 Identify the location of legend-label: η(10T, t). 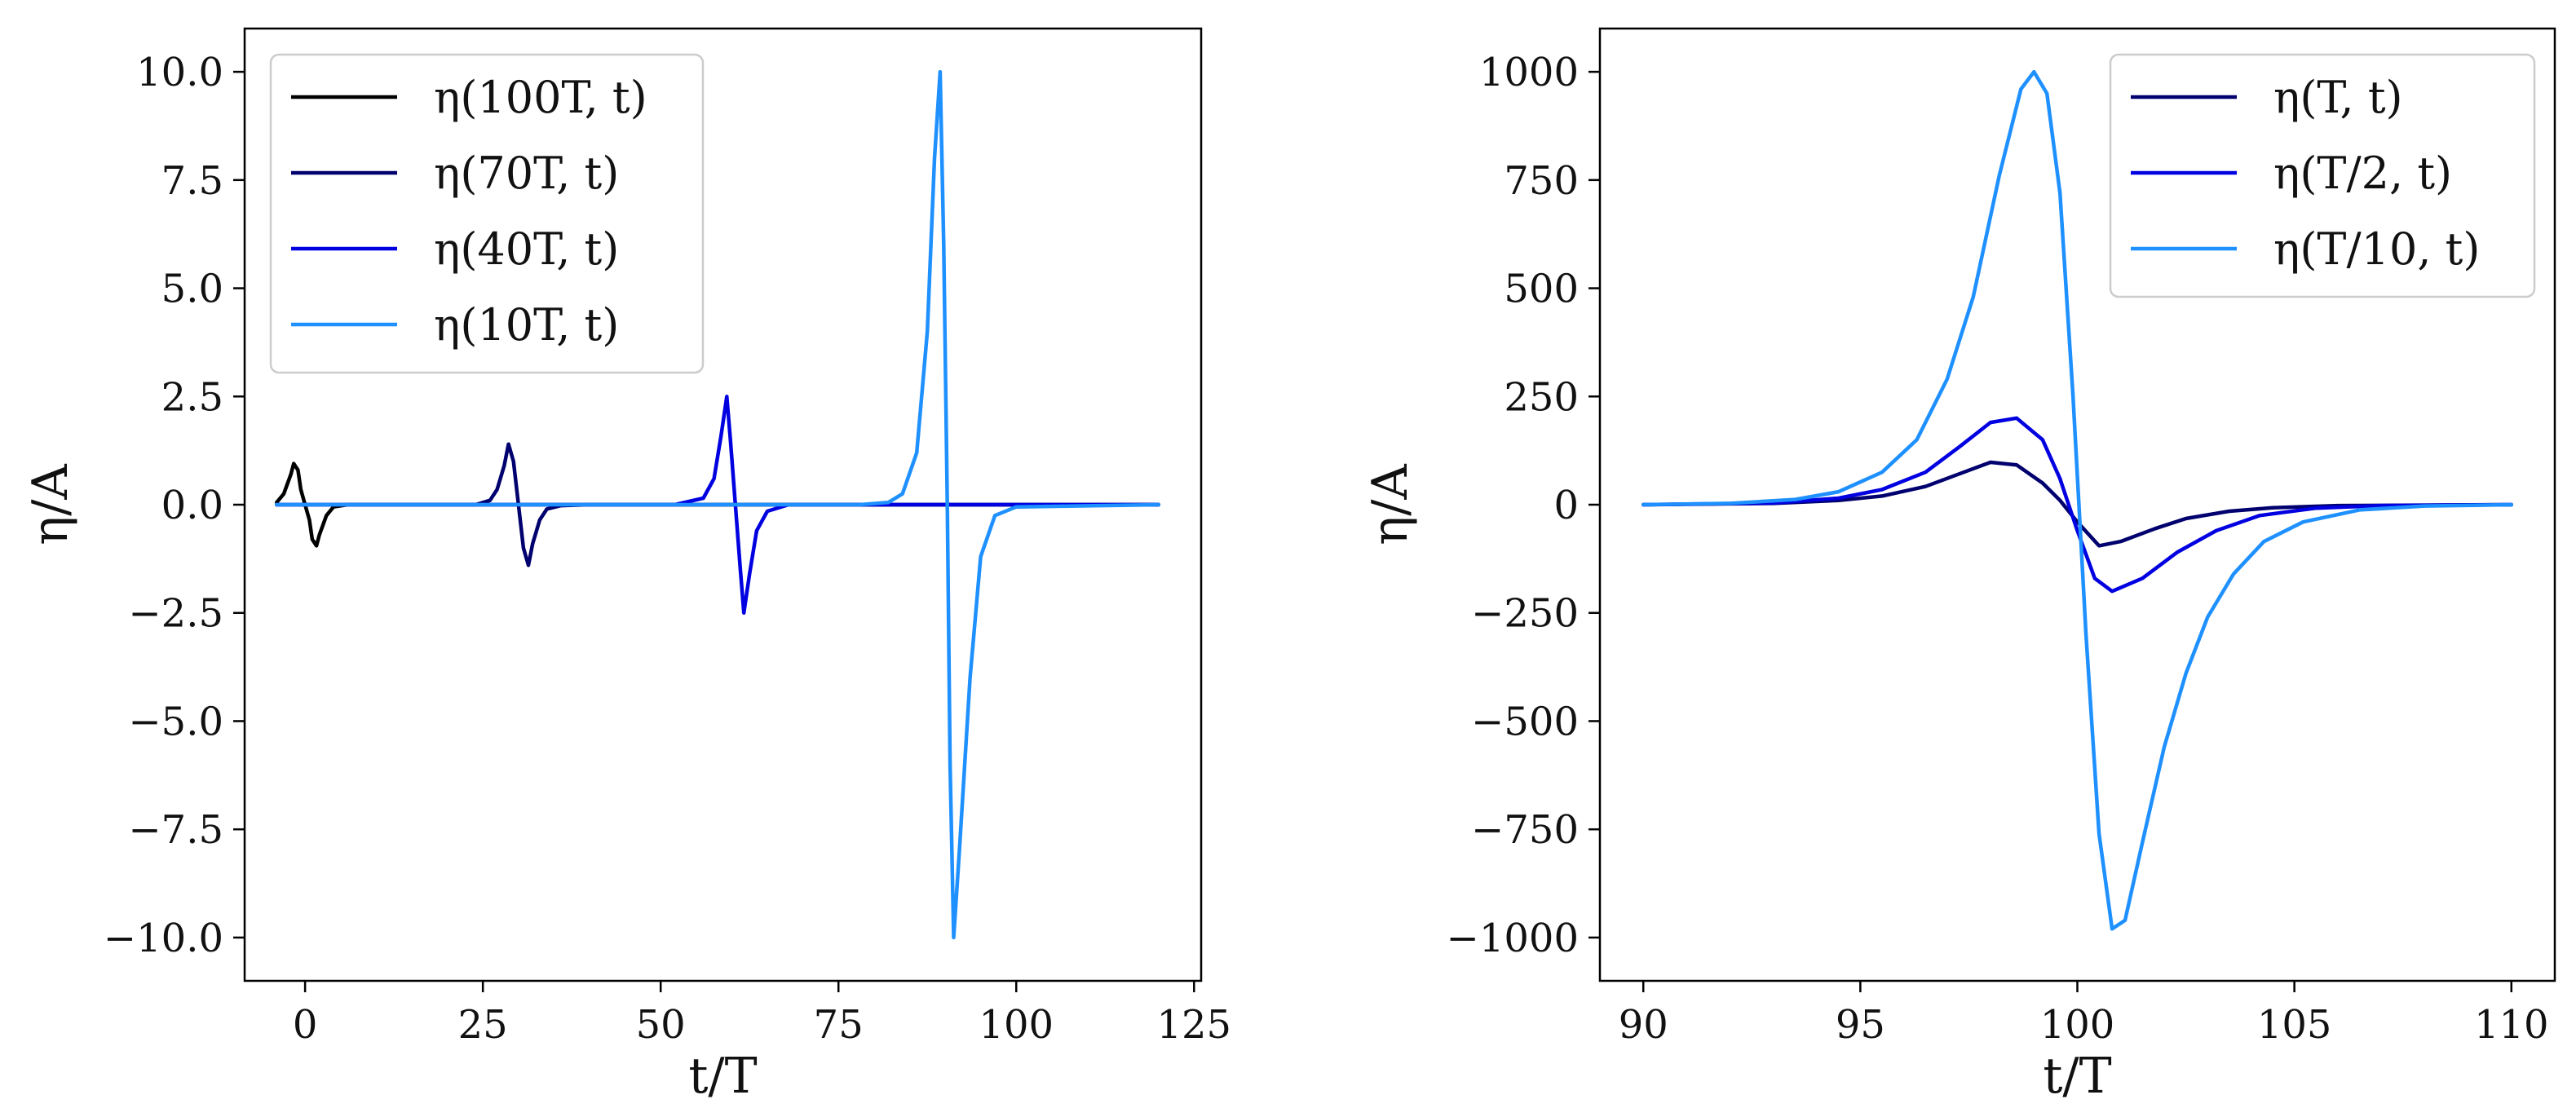
(526, 325).